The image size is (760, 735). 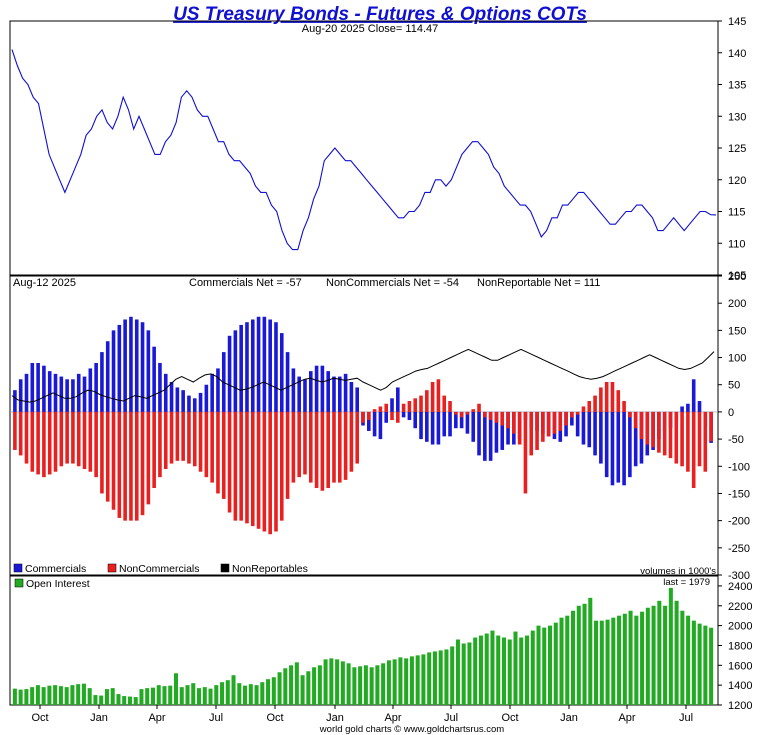 I want to click on commercials-net-label: Commercials Net = -57, so click(x=245, y=283).